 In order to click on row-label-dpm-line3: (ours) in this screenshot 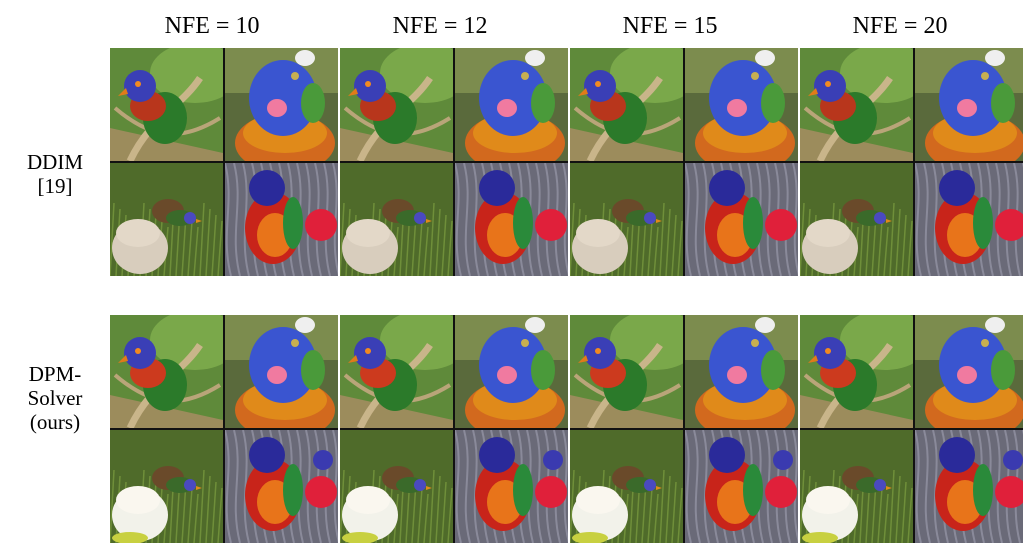, I will do `click(55, 422)`.